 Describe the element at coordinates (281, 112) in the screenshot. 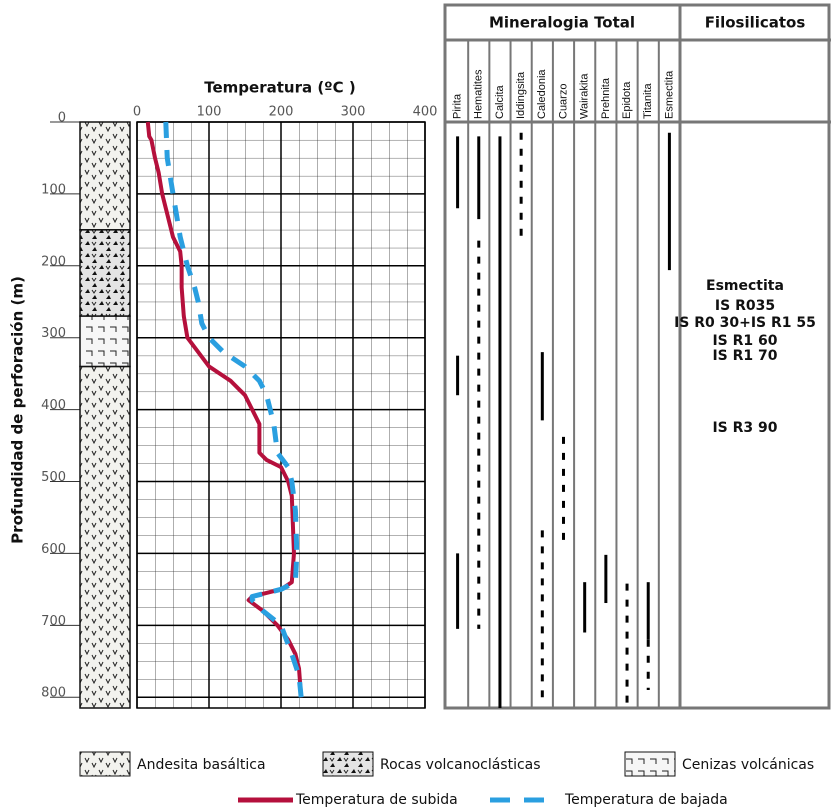

I see `x-tick-label: 200` at that location.